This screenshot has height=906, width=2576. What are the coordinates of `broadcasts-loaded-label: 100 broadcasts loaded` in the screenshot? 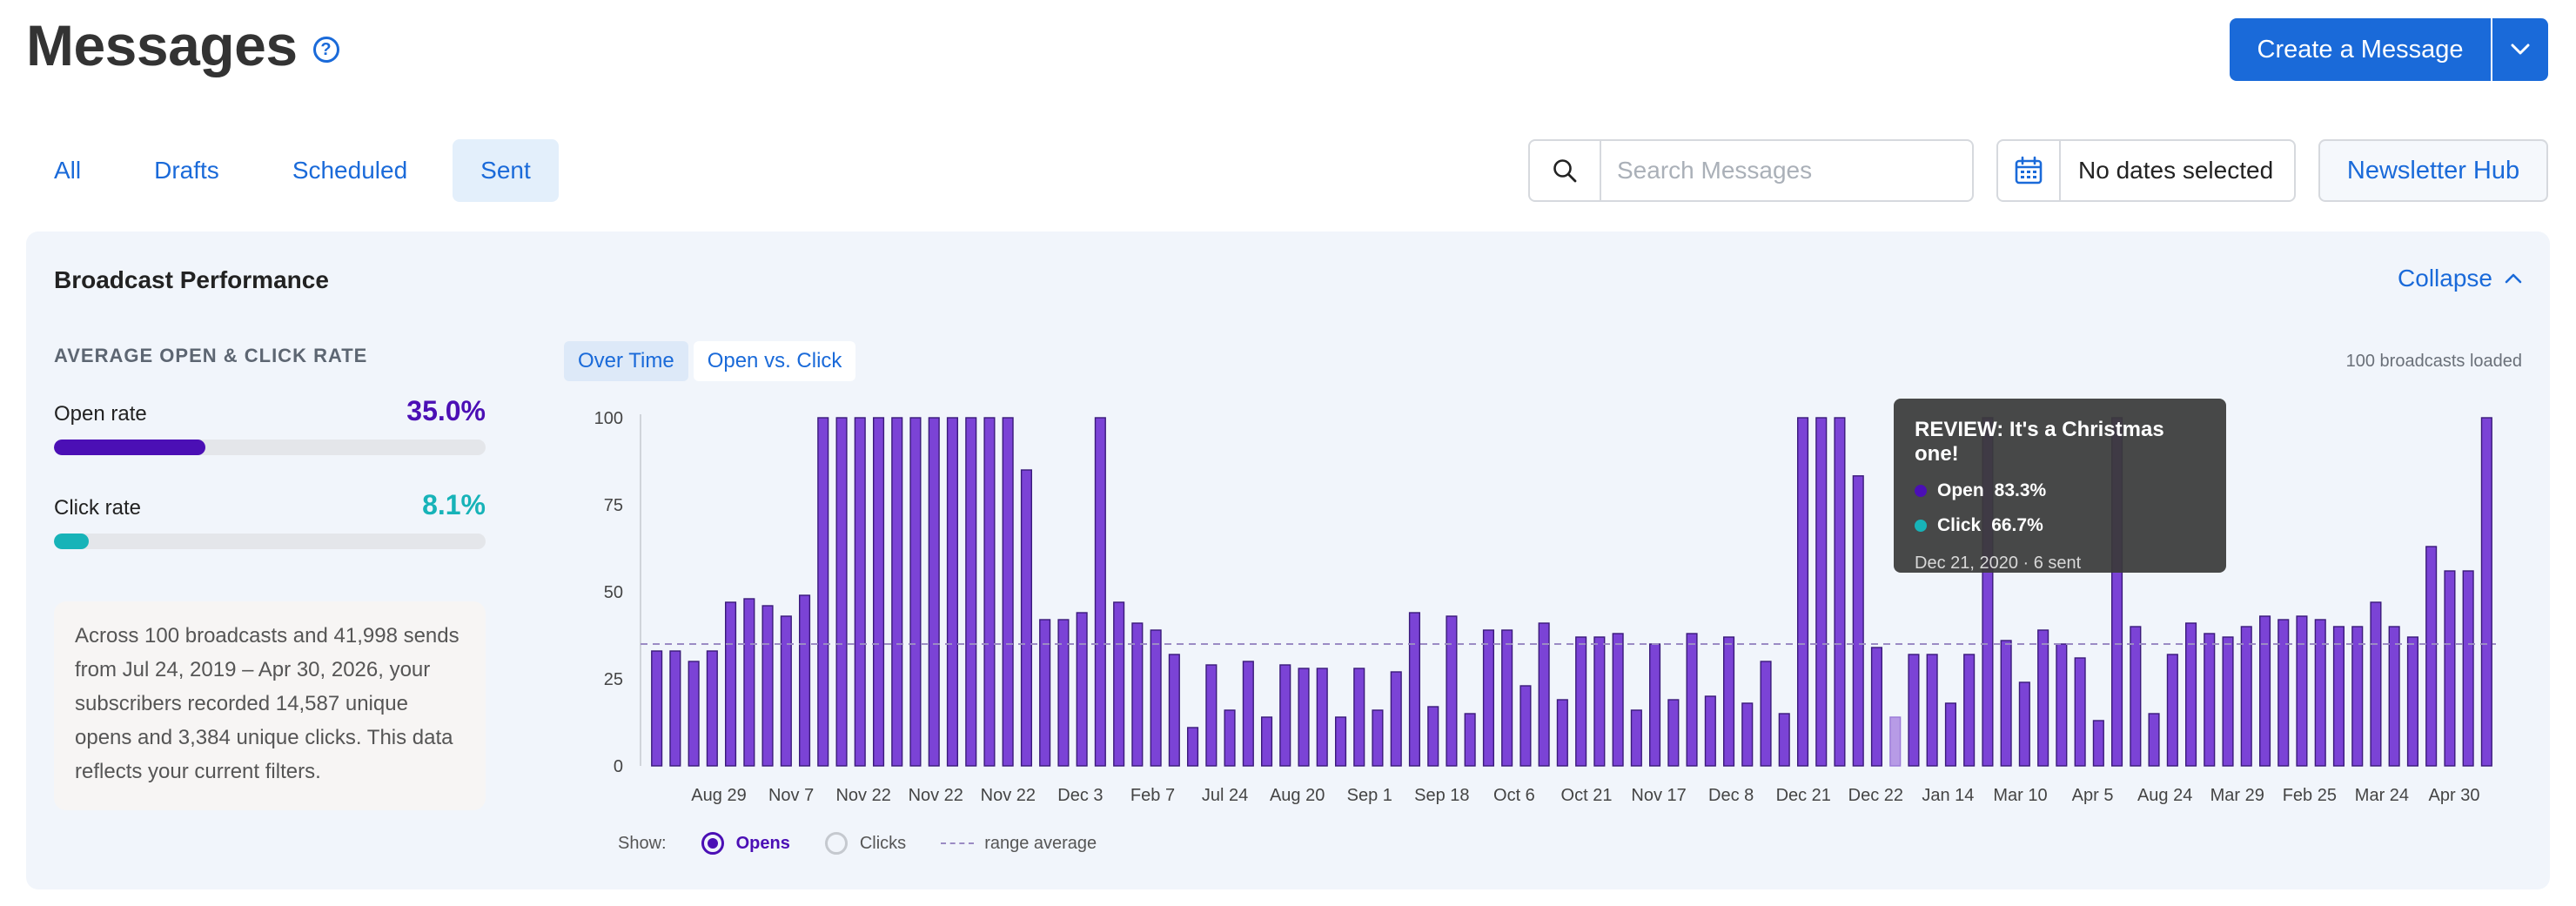 It's located at (2433, 361).